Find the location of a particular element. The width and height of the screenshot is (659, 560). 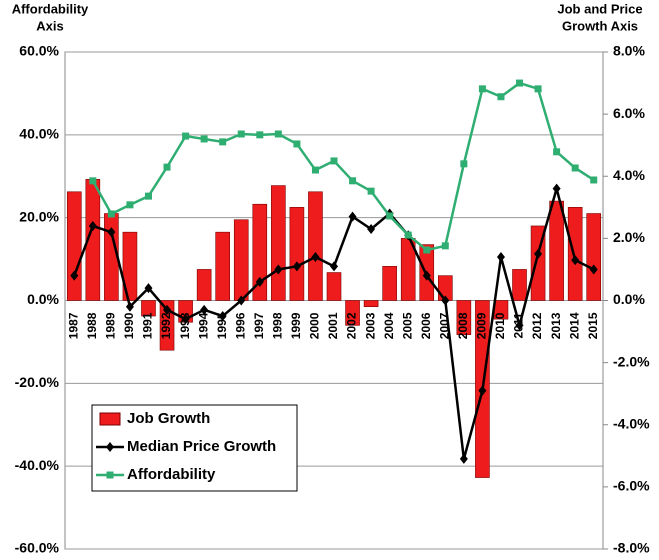

x-tick-label: 1996 is located at coordinates (240, 325).